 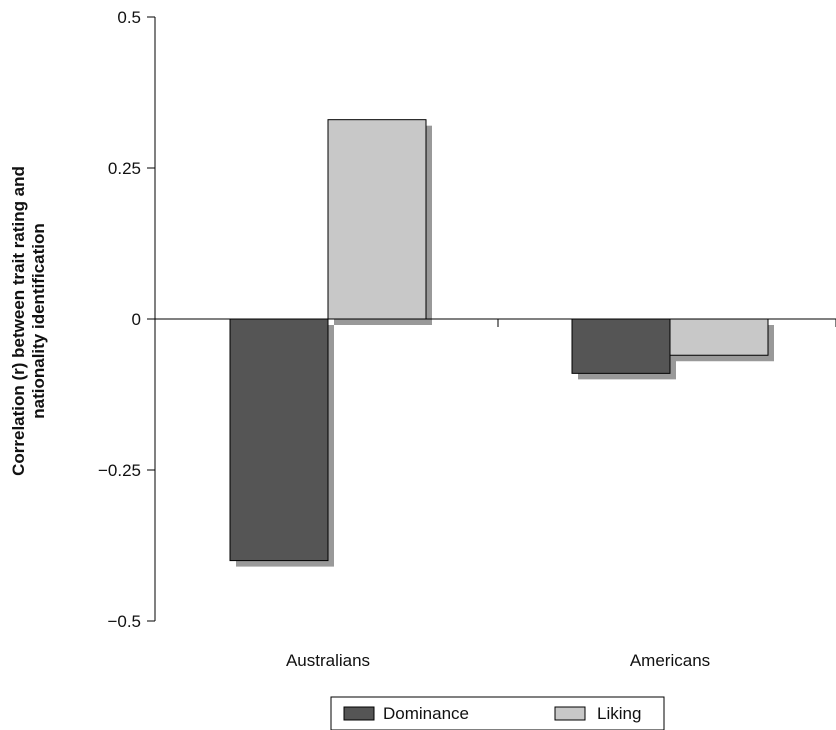 I want to click on y-tick-label: 0, so click(x=136, y=319).